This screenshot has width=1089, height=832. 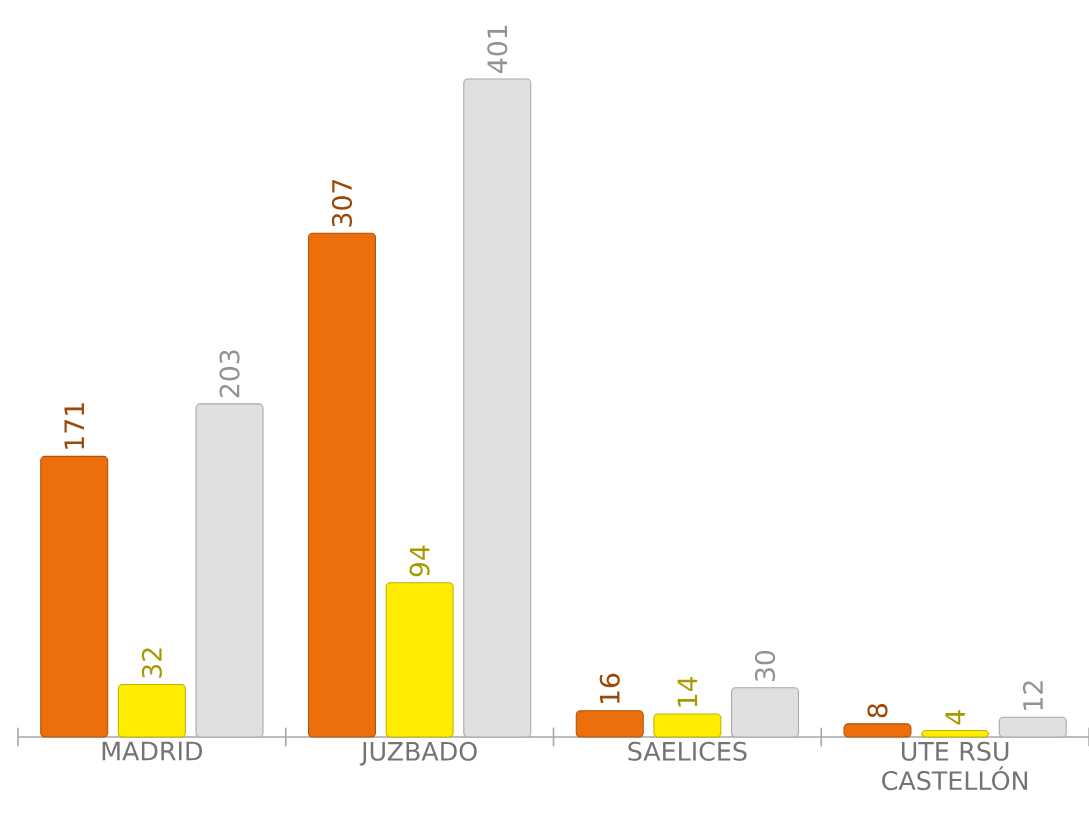 I want to click on x-tick-label: JUZBADO, so click(x=418, y=753).